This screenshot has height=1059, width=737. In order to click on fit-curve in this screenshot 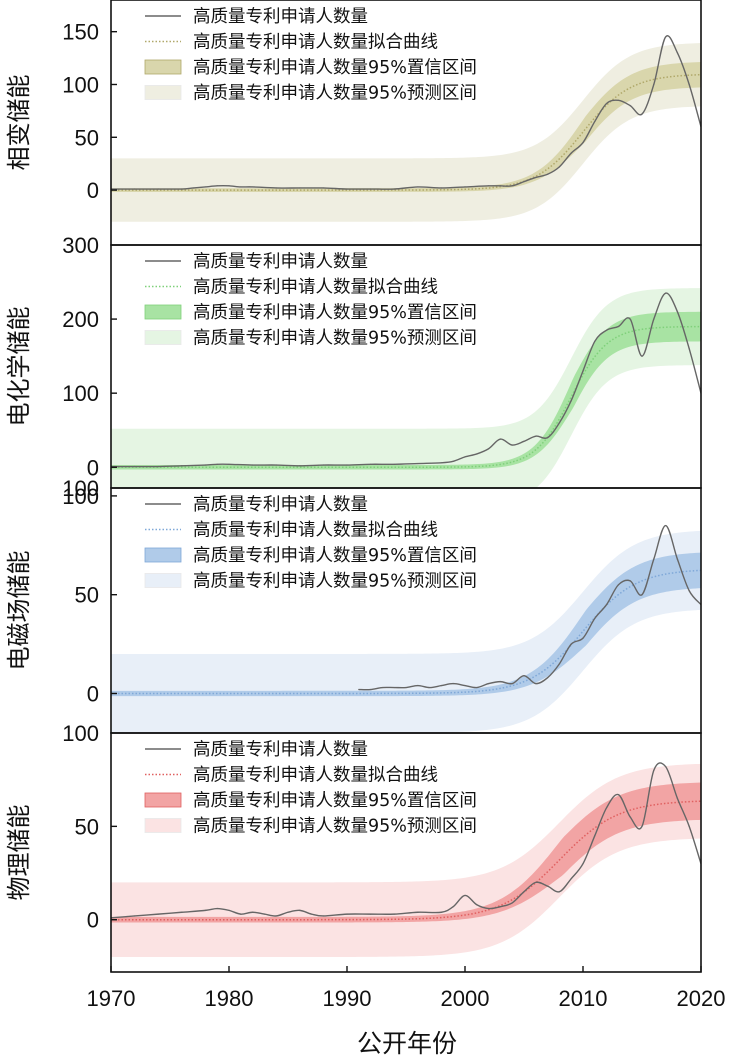, I will do `click(406, 397)`.